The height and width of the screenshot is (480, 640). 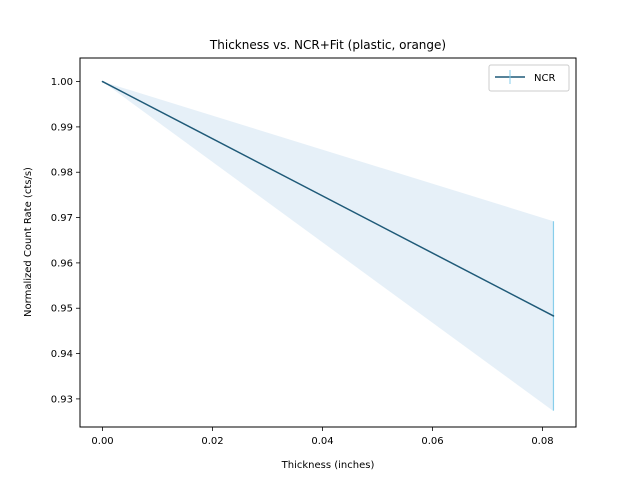 I want to click on legend-label-ncr: NCR, so click(x=544, y=78).